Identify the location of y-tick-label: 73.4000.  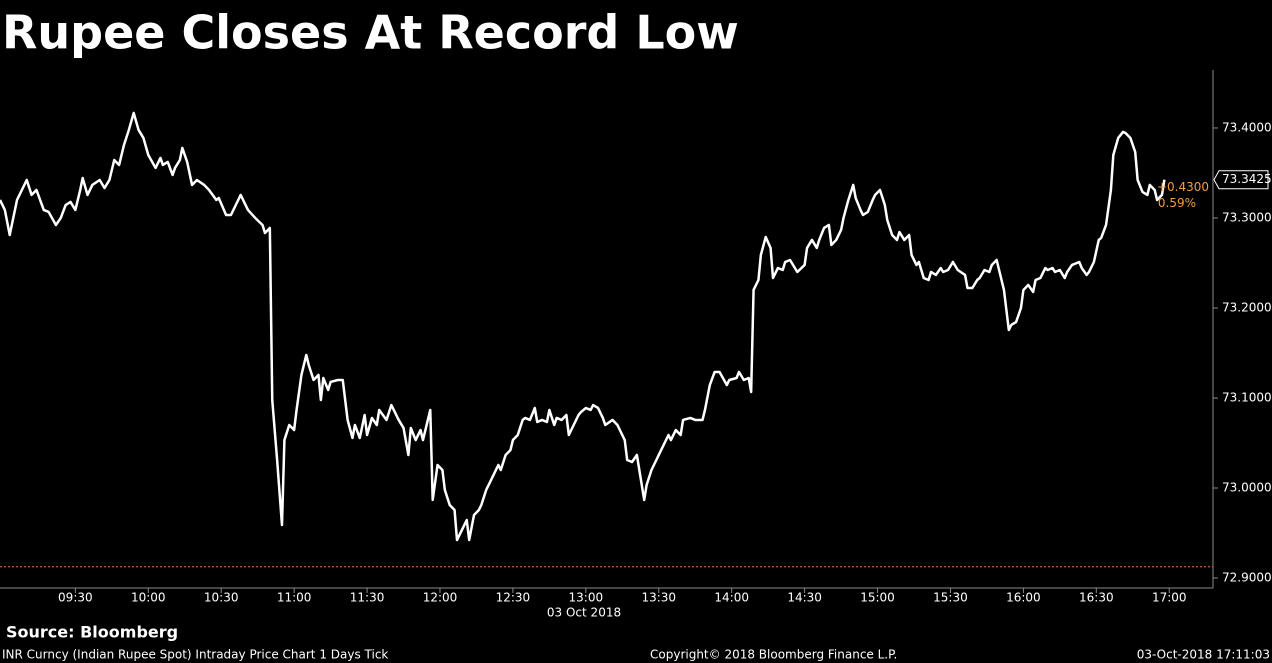
(1247, 127).